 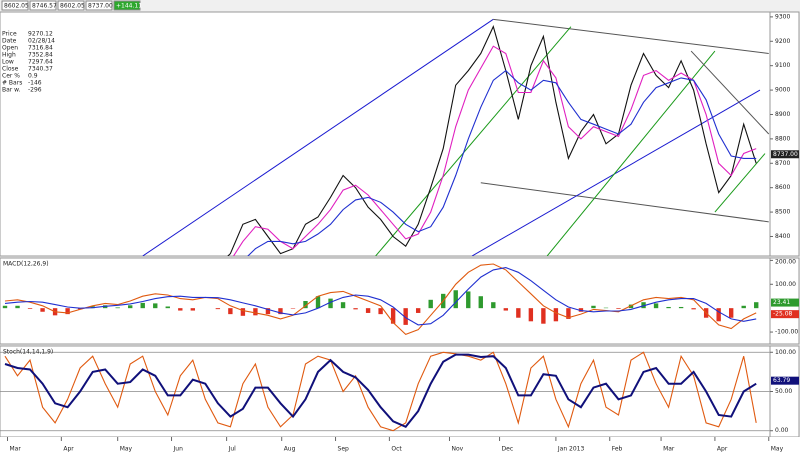 What do you see at coordinates (571, 449) in the screenshot?
I see `x-tick-label: Jan 2013` at bounding box center [571, 449].